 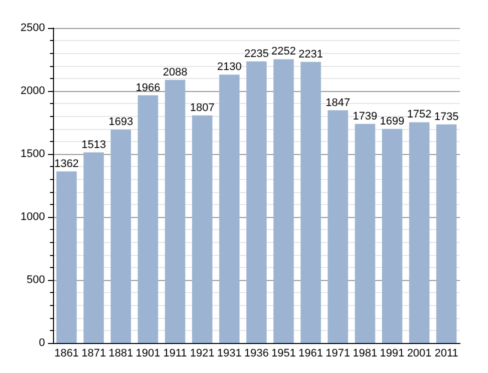 I want to click on data-label: 2088, so click(x=175, y=72).